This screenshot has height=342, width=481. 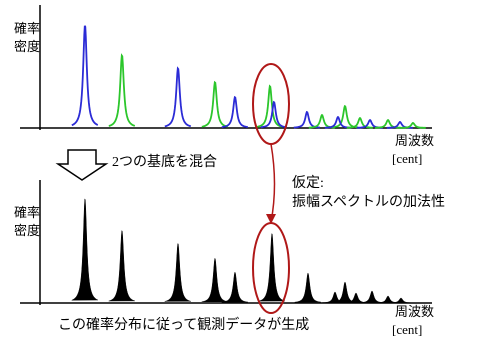 I want to click on caption: この確率分布に従って観測データが生成, so click(x=183, y=324).